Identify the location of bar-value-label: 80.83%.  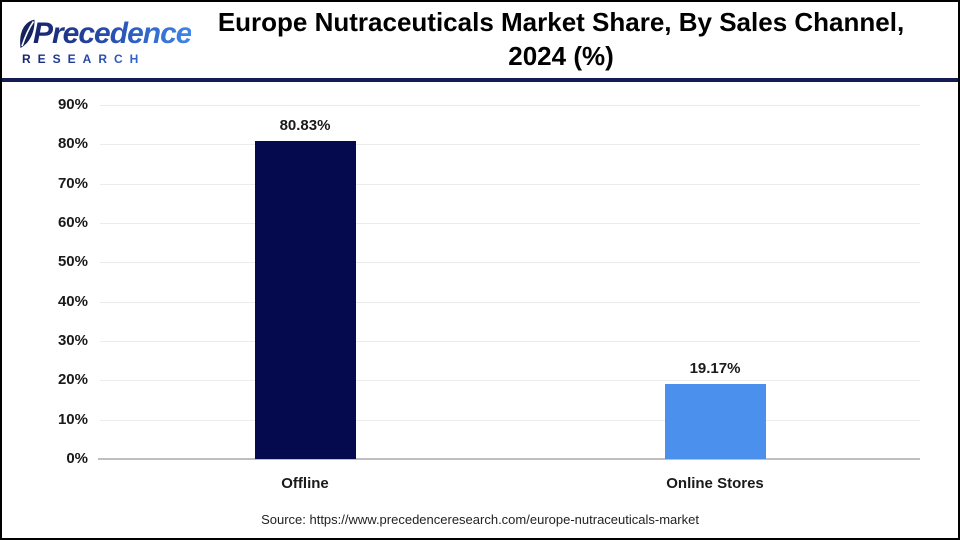
(305, 126).